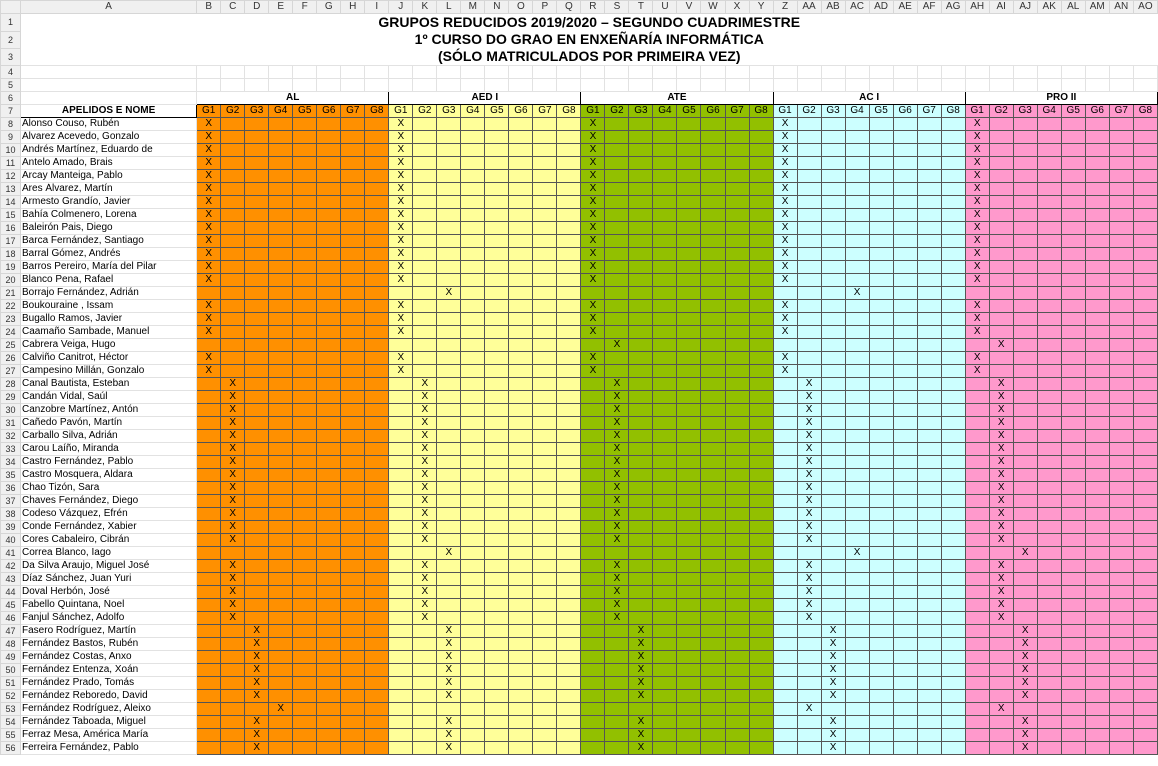 The height and width of the screenshot is (766, 1158). Describe the element at coordinates (11, 72) in the screenshot. I see `row-header: 4` at that location.